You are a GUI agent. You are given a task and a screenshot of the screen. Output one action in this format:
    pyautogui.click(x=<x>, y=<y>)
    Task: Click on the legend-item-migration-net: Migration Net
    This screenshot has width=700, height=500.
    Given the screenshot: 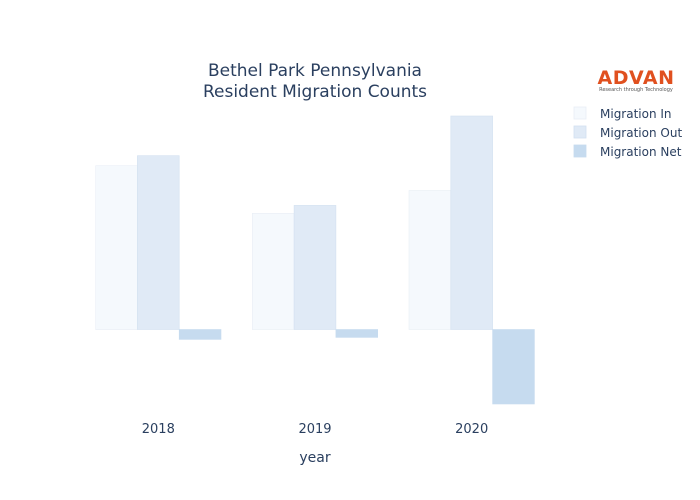 What is the action you would take?
    pyautogui.click(x=627, y=151)
    